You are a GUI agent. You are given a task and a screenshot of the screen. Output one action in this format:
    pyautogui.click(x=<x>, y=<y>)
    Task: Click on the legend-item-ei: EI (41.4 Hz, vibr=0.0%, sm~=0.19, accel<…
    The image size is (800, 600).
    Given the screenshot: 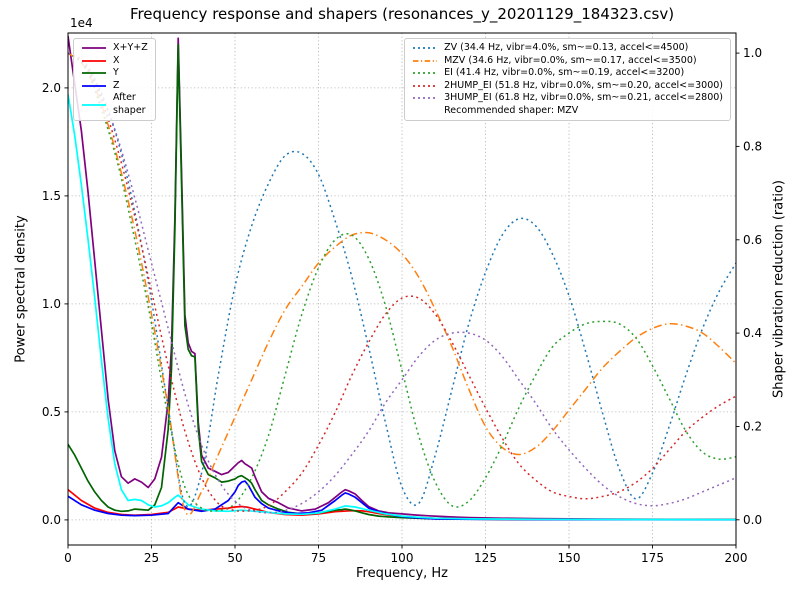 What is the action you would take?
    pyautogui.click(x=567, y=73)
    